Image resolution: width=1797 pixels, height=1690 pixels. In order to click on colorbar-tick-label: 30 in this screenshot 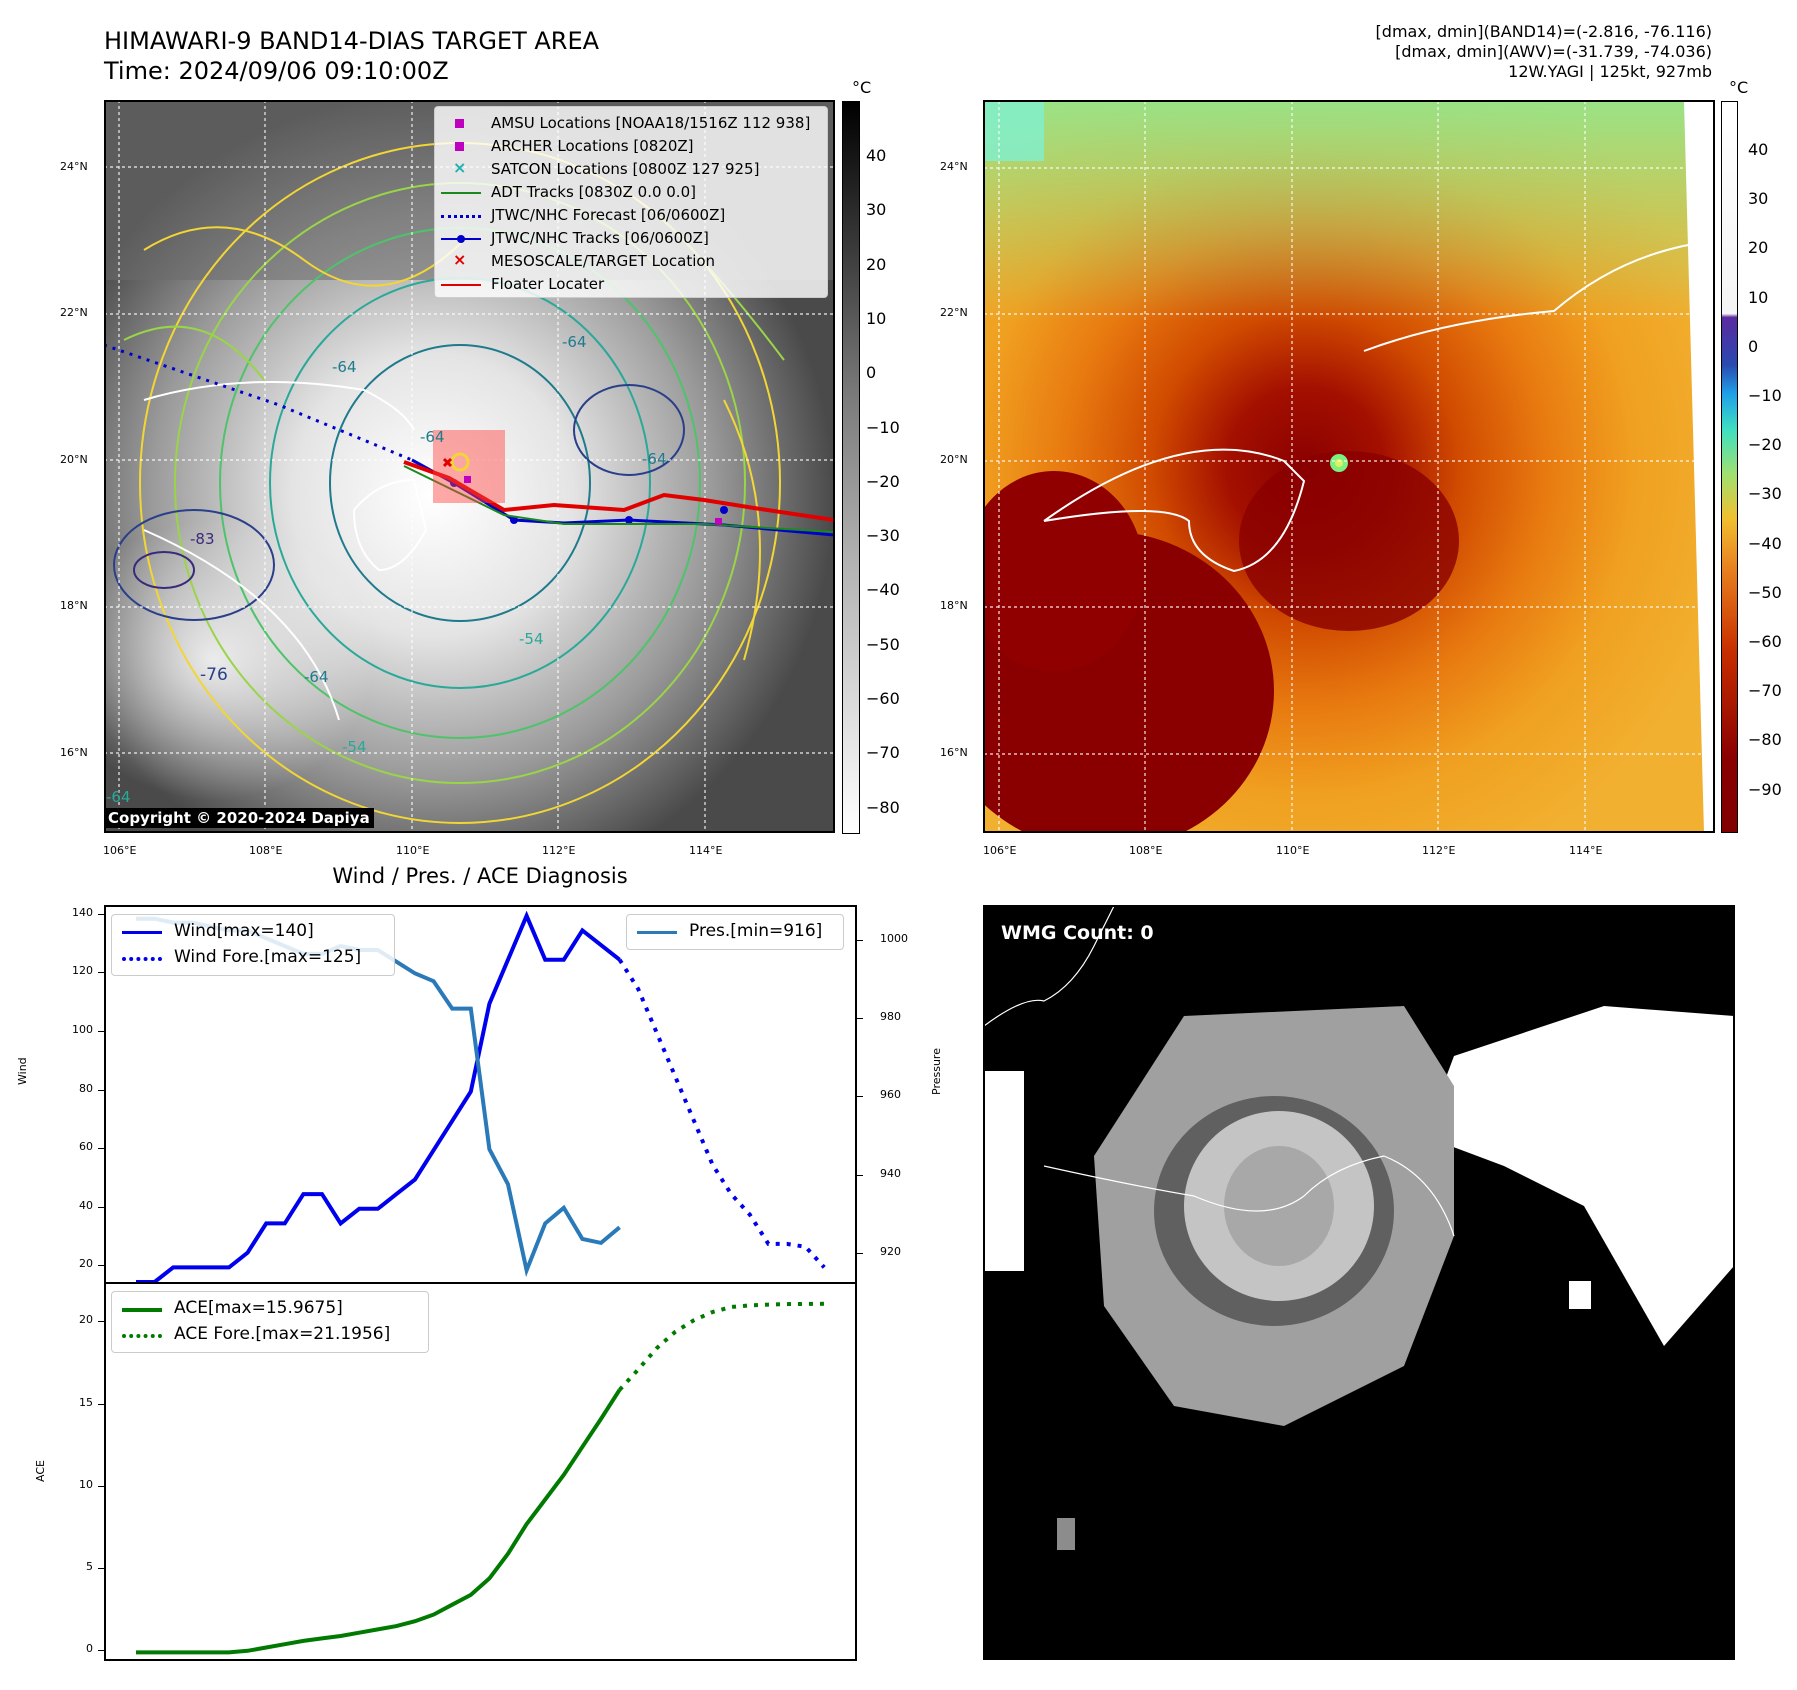, I will do `click(876, 210)`.